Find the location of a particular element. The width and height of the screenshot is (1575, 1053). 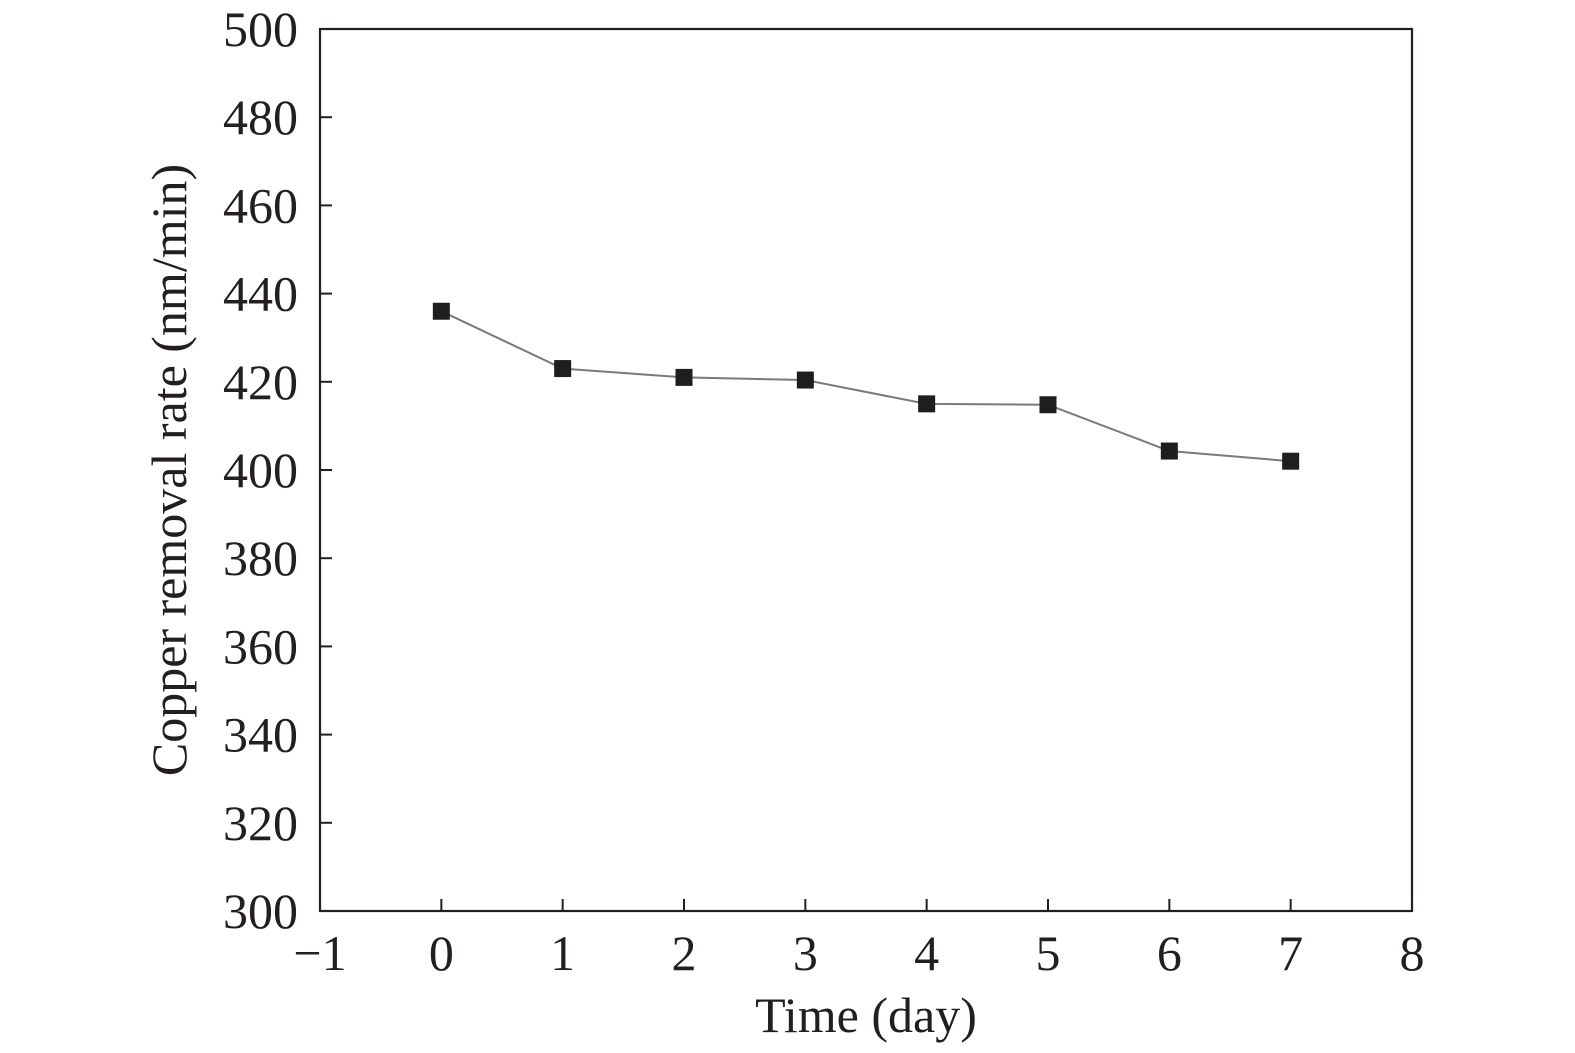

x-tick-label: 1 is located at coordinates (562, 953).